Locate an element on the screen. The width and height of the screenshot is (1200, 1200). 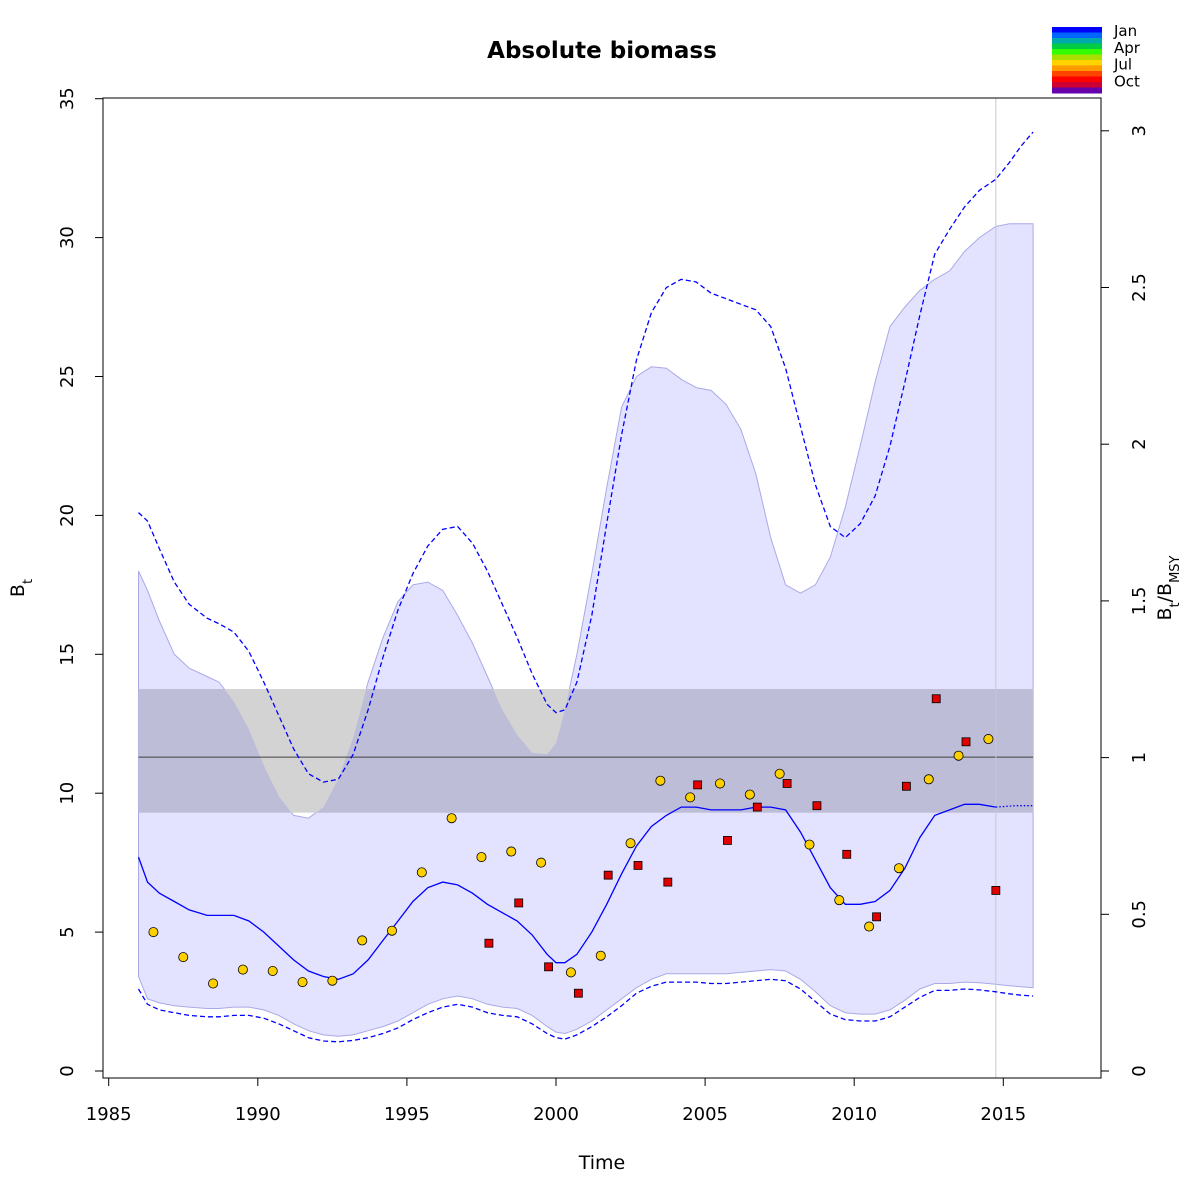
y2-tick-label: 0 is located at coordinates (1139, 1070).